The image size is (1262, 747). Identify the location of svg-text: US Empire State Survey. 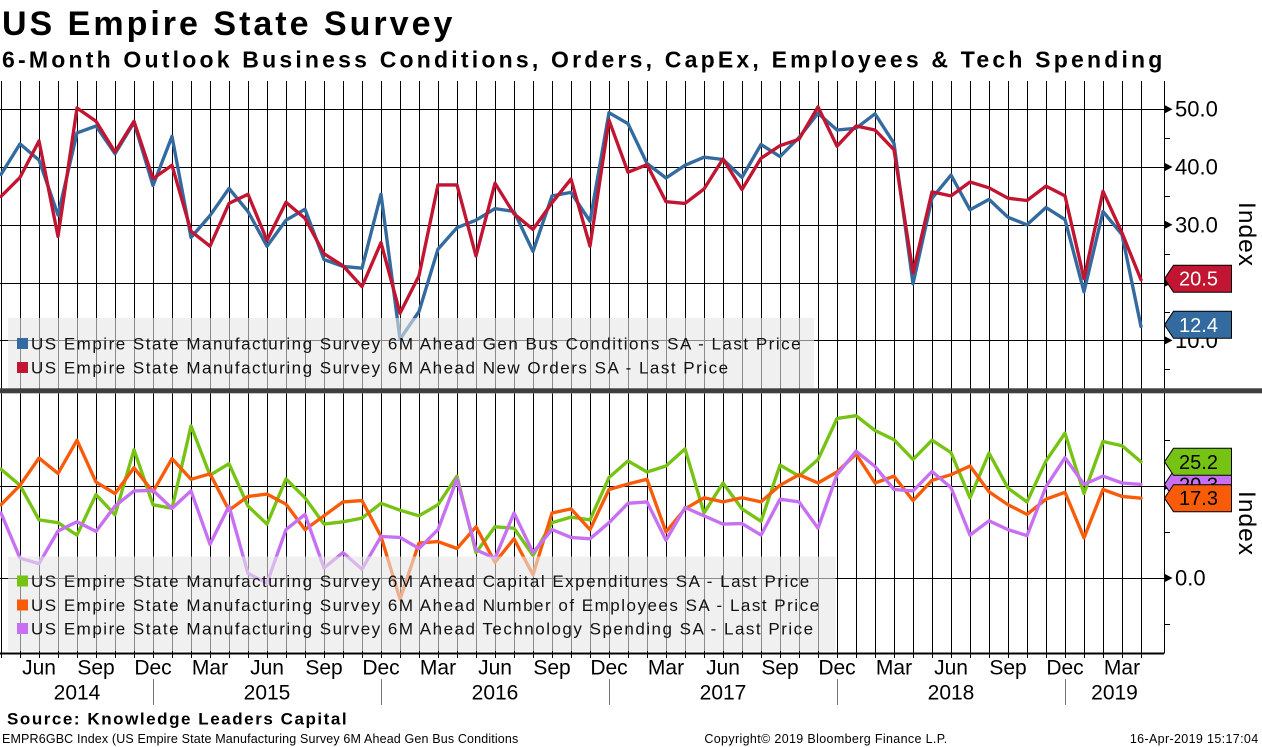
(228, 24).